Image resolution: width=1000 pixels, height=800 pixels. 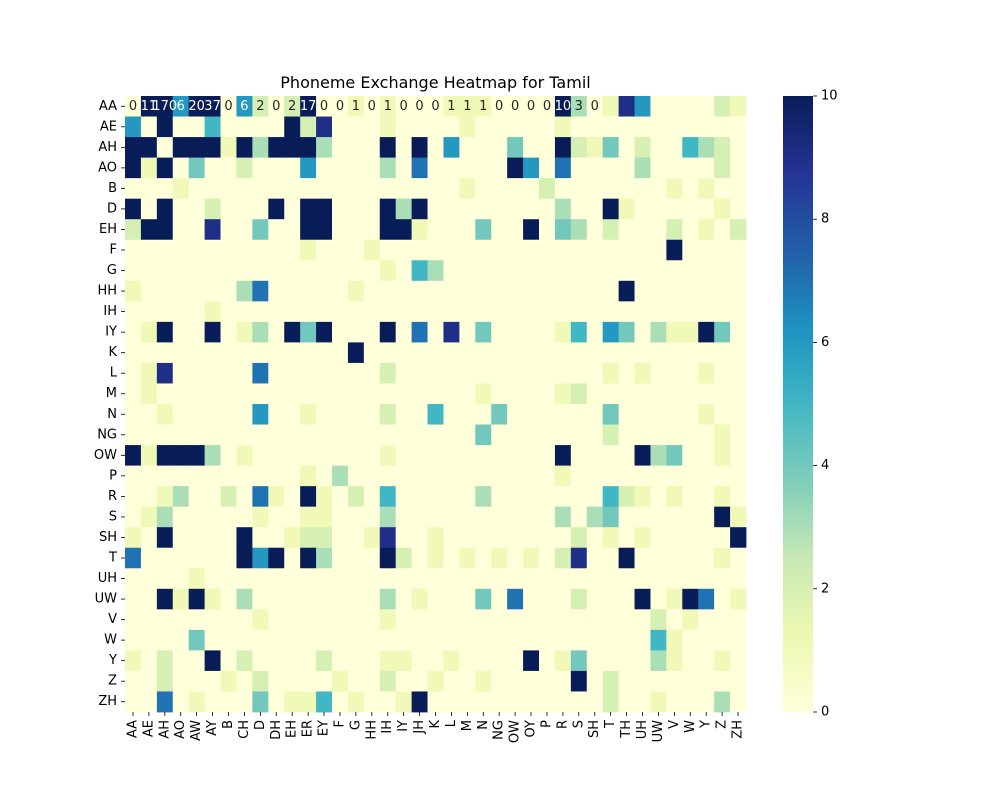 I want to click on x-tick-label: TH, so click(x=626, y=729).